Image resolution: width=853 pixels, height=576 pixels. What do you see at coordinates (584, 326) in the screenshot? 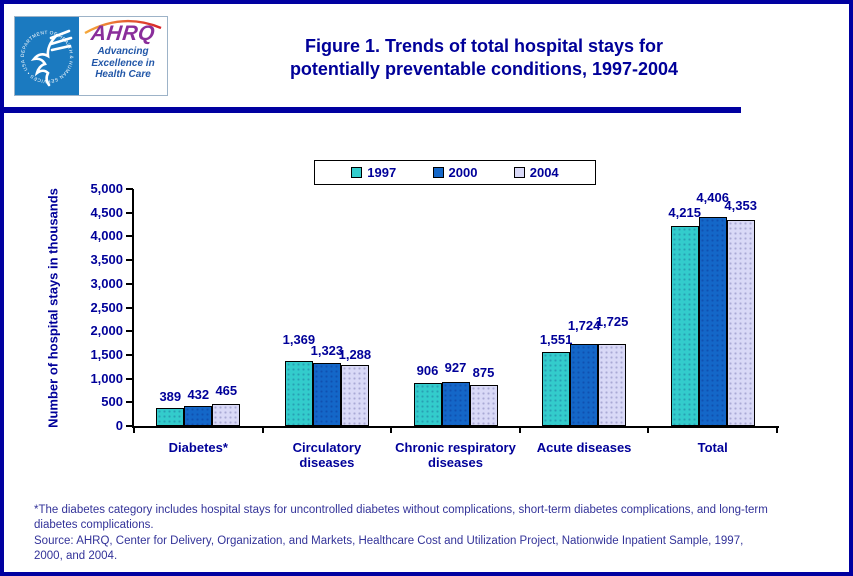
I see `bar-value-label: 1,724` at bounding box center [584, 326].